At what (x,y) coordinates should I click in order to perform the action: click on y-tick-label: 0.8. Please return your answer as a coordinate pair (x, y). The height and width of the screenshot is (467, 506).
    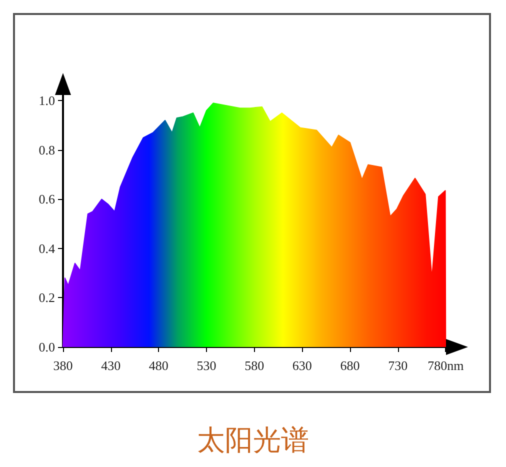
    Looking at the image, I should click on (46, 150).